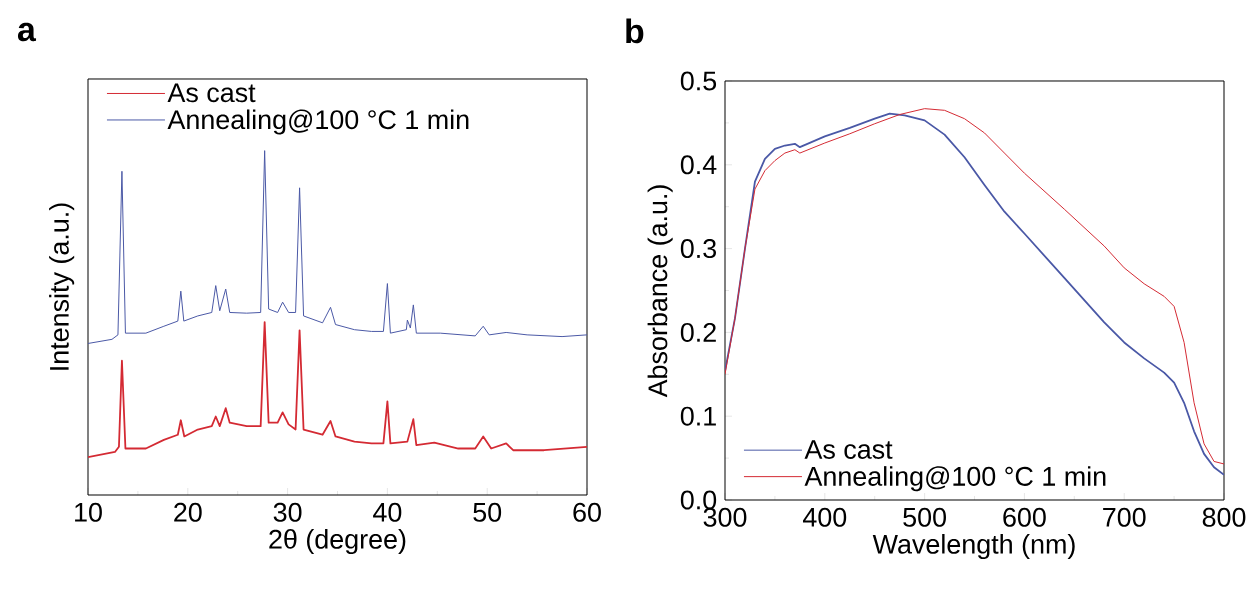 The width and height of the screenshot is (1253, 592). I want to click on y-axis-title: Intensity (a.u.), so click(62, 286).